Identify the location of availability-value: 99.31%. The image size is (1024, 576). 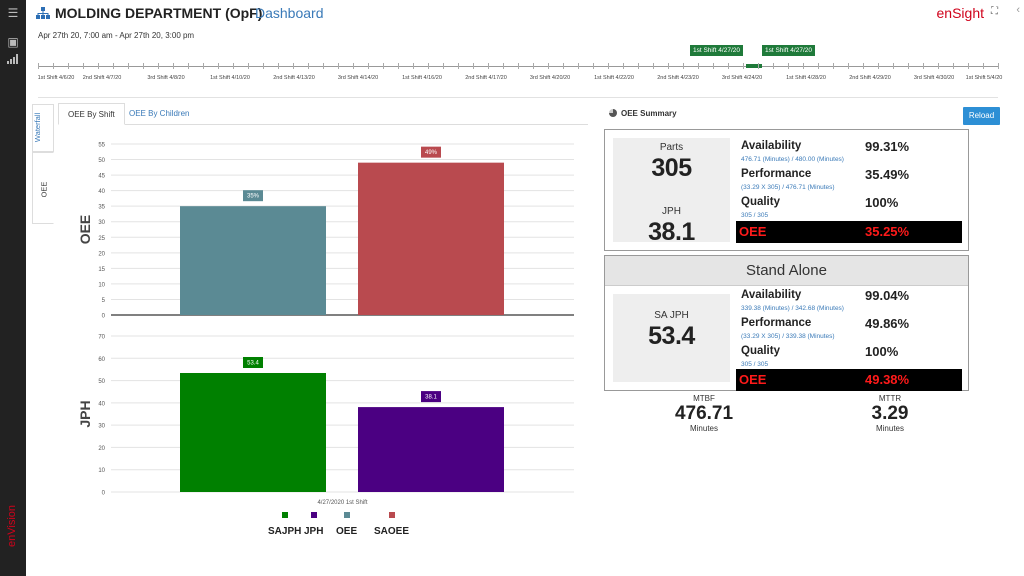
(887, 146).